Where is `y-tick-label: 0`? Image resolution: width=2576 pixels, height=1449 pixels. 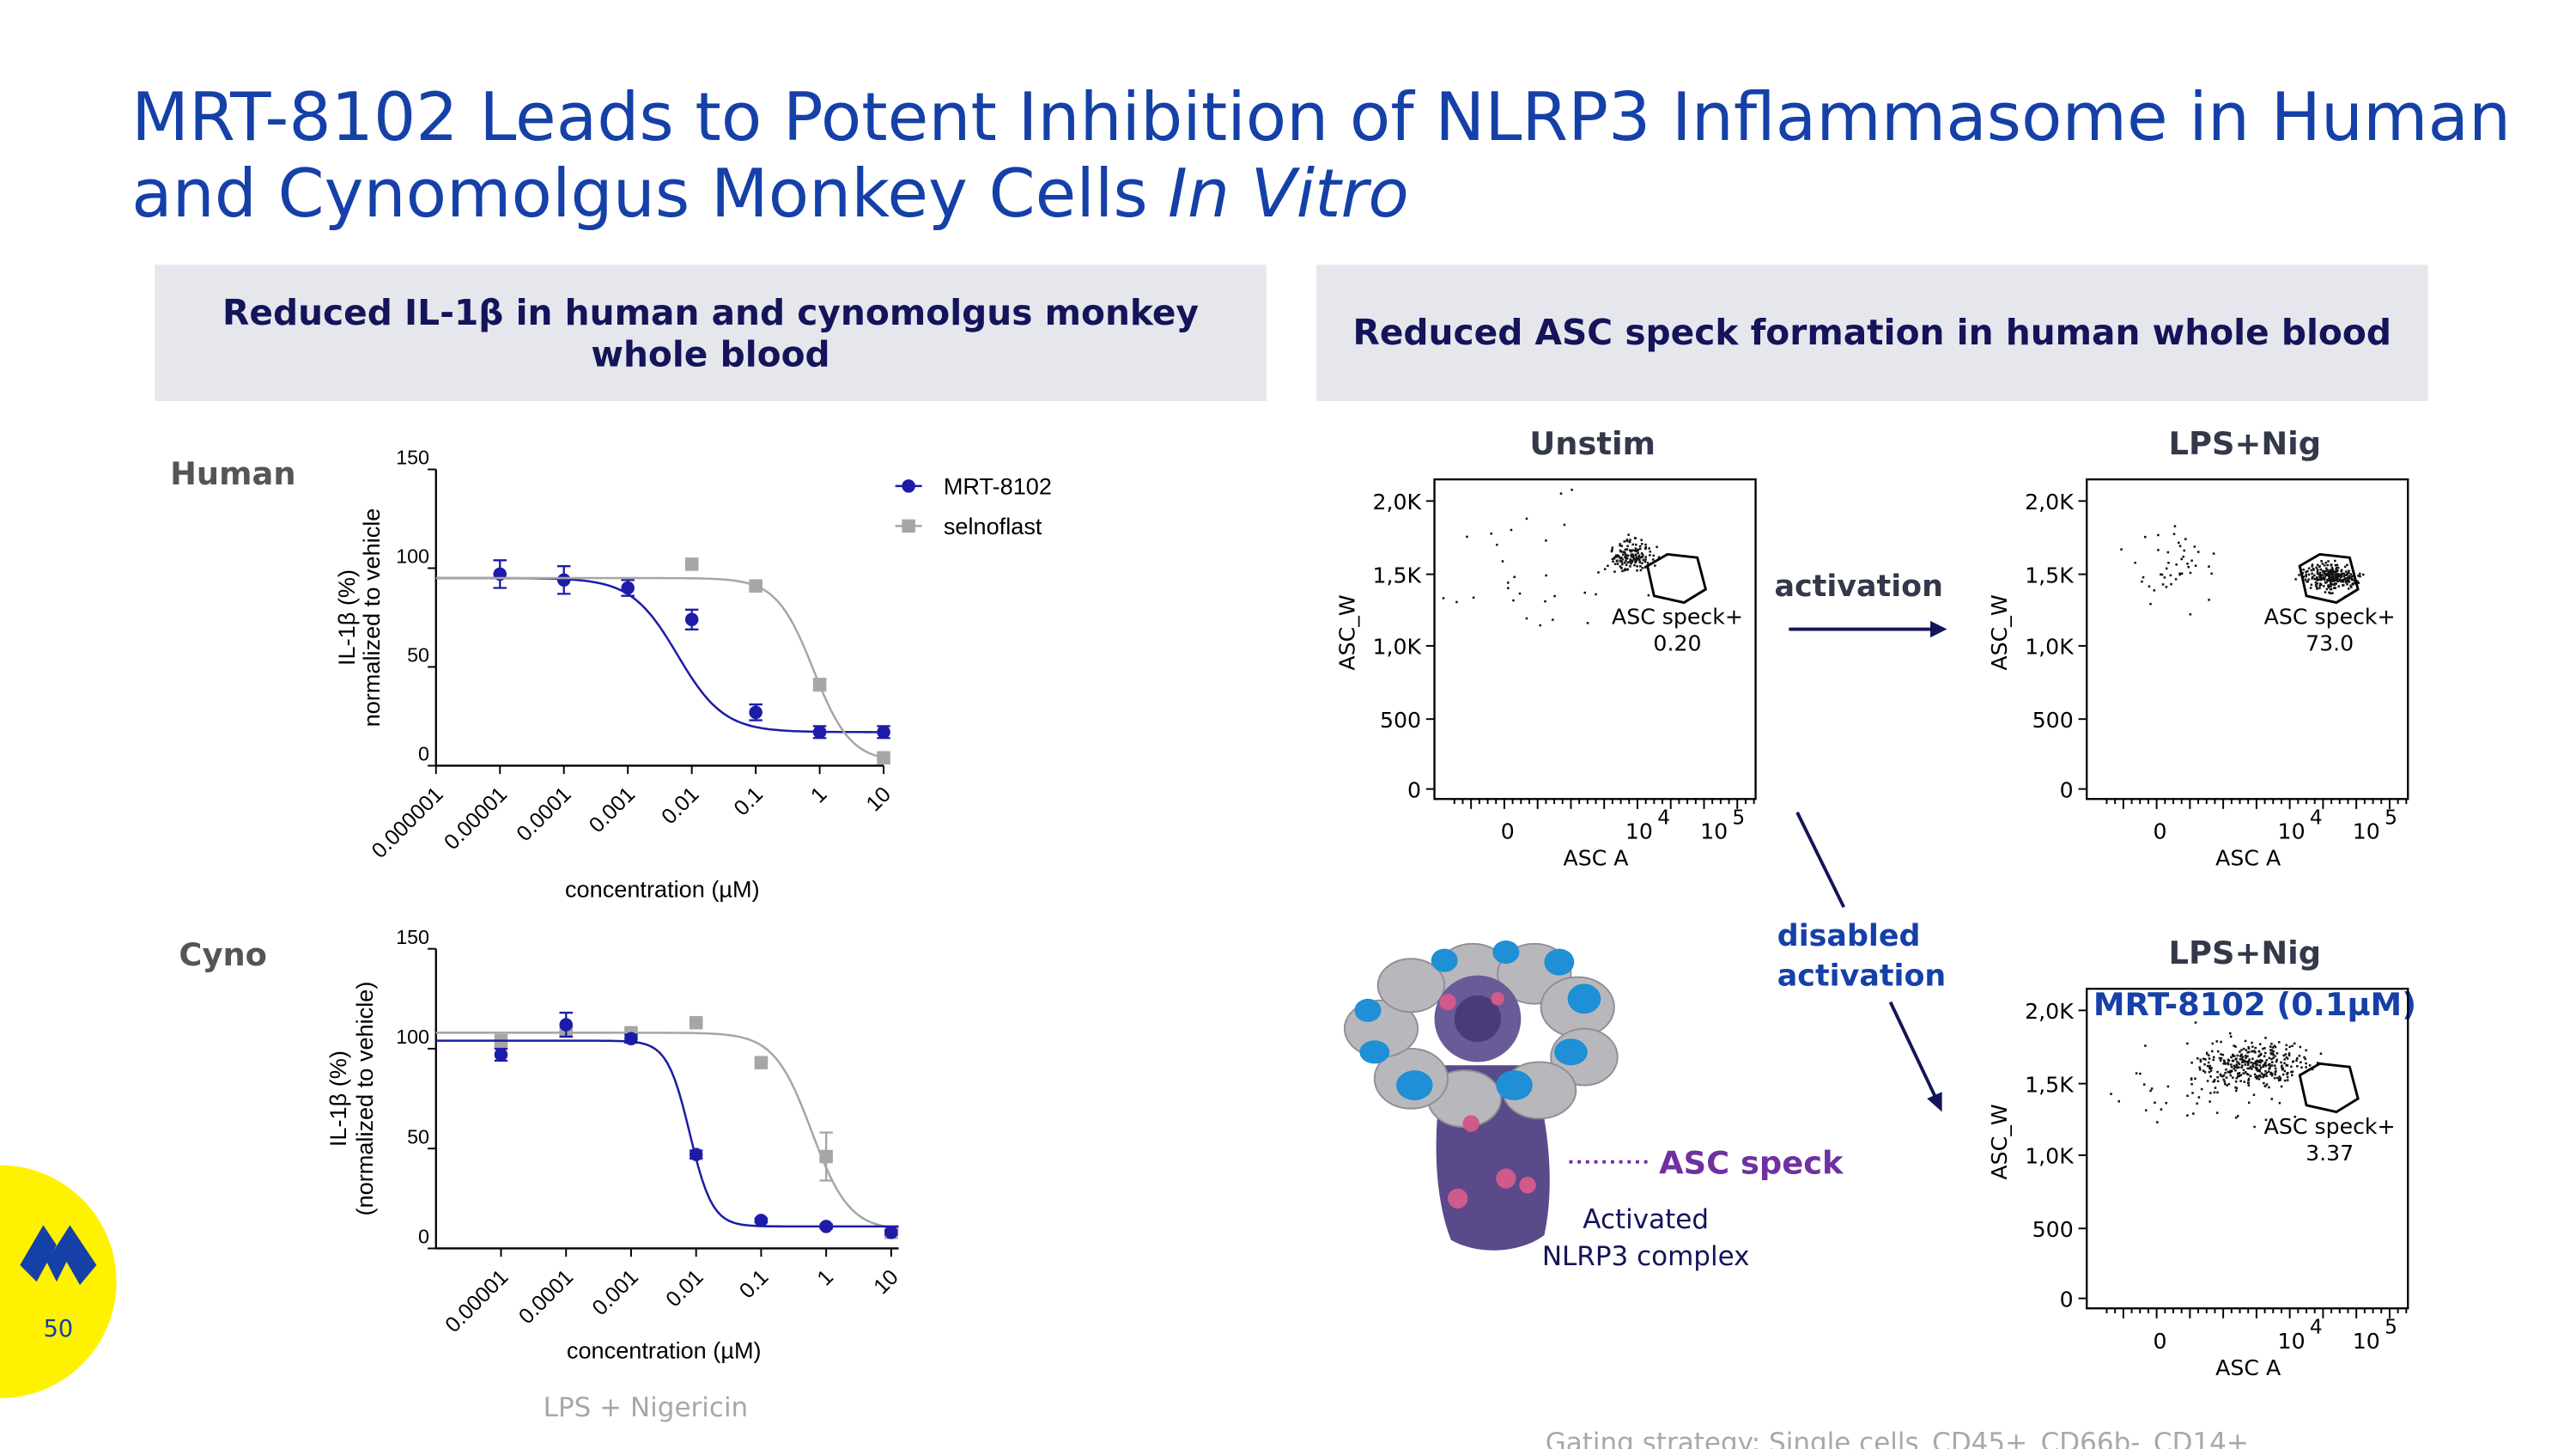 y-tick-label: 0 is located at coordinates (423, 754).